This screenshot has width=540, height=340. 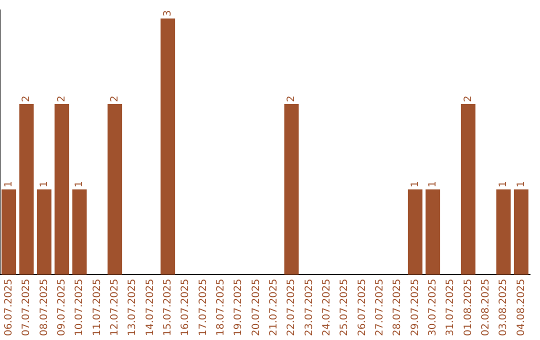 I want to click on x-tick-label: 13.07.2025, so click(x=132, y=307).